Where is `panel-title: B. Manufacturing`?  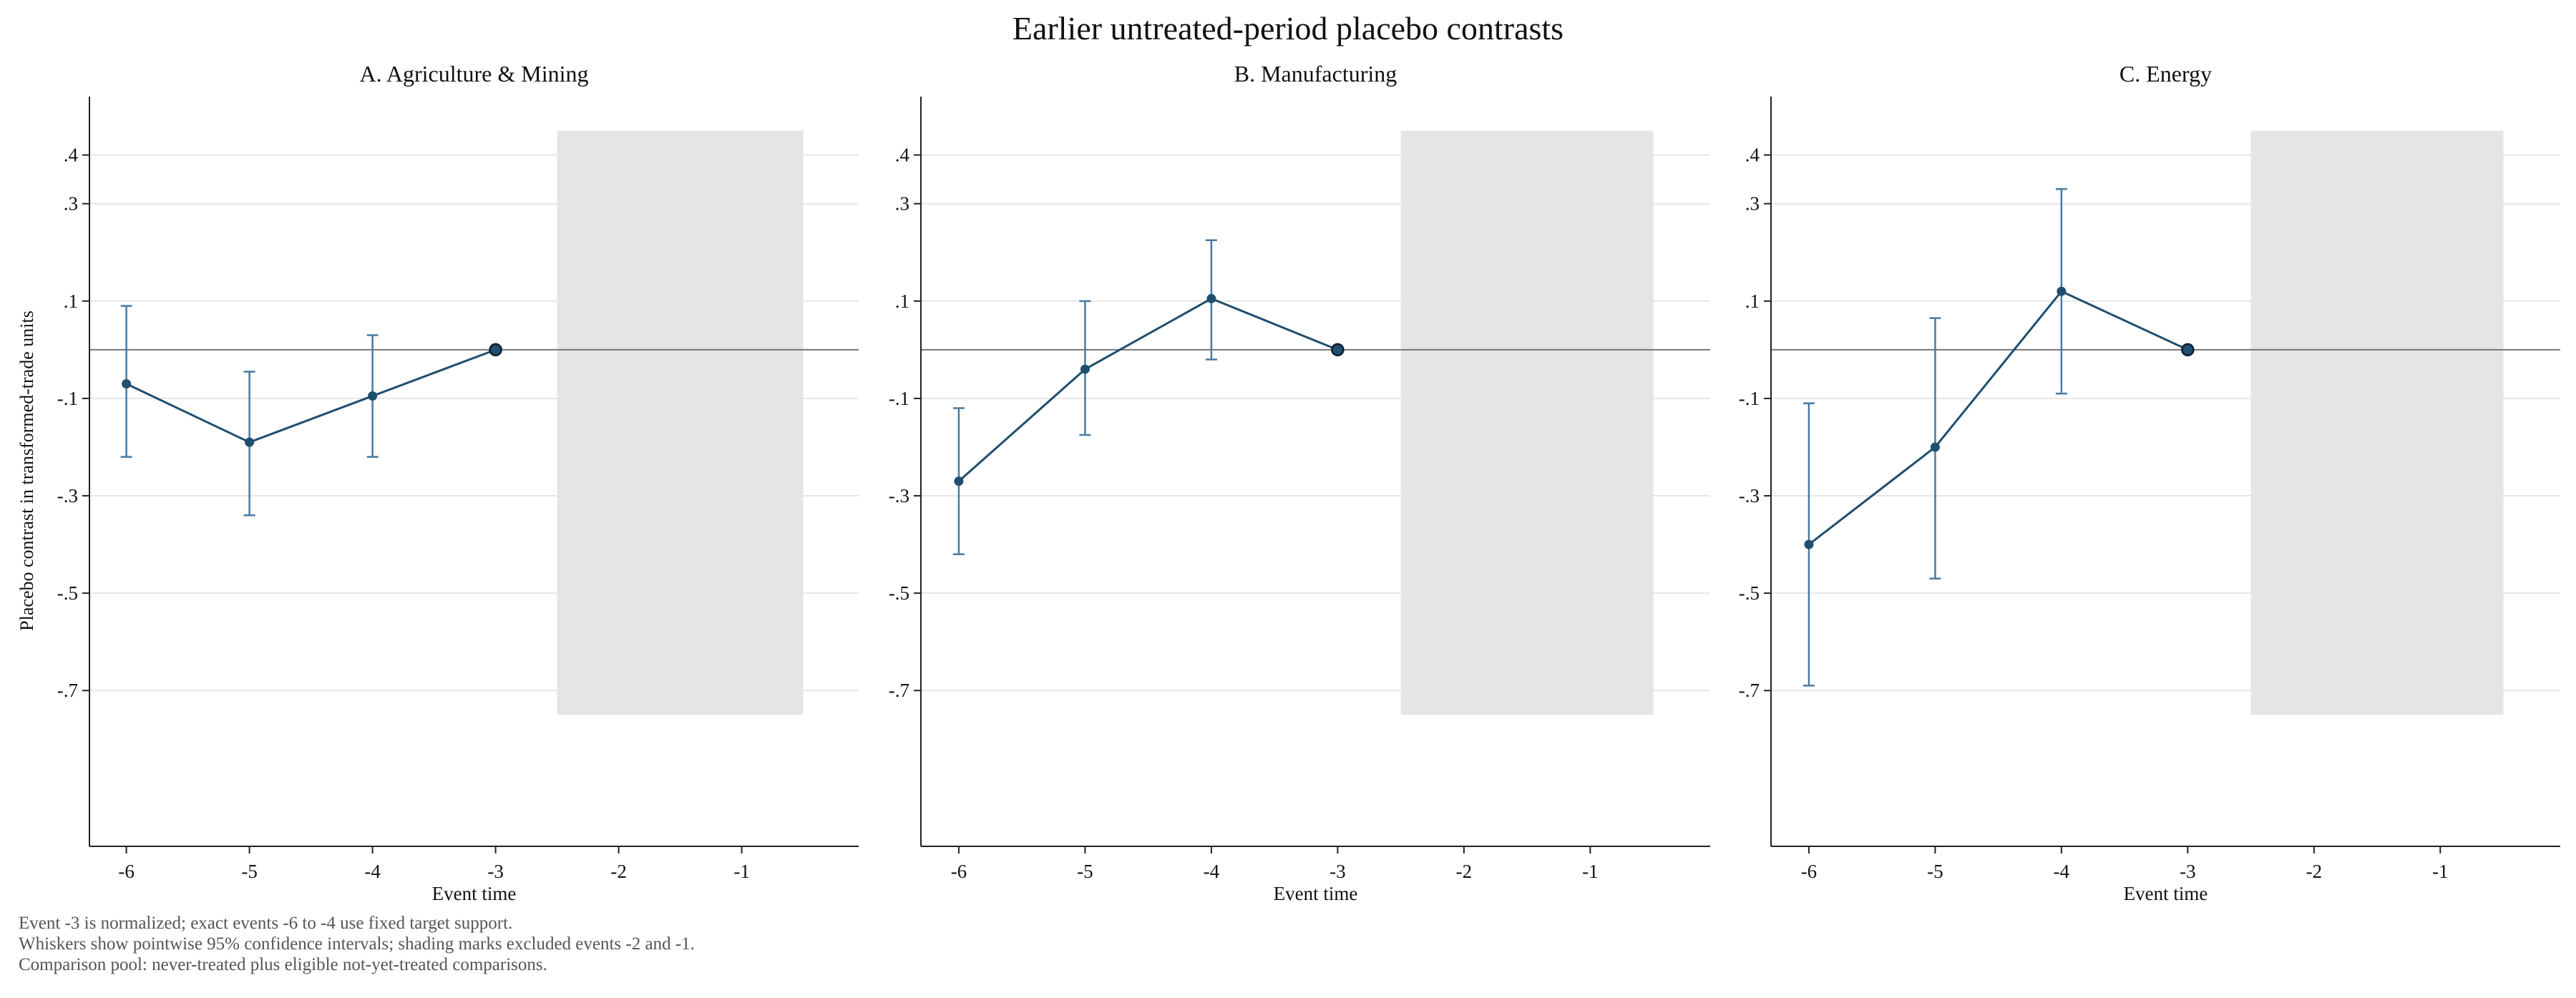
panel-title: B. Manufacturing is located at coordinates (1315, 74).